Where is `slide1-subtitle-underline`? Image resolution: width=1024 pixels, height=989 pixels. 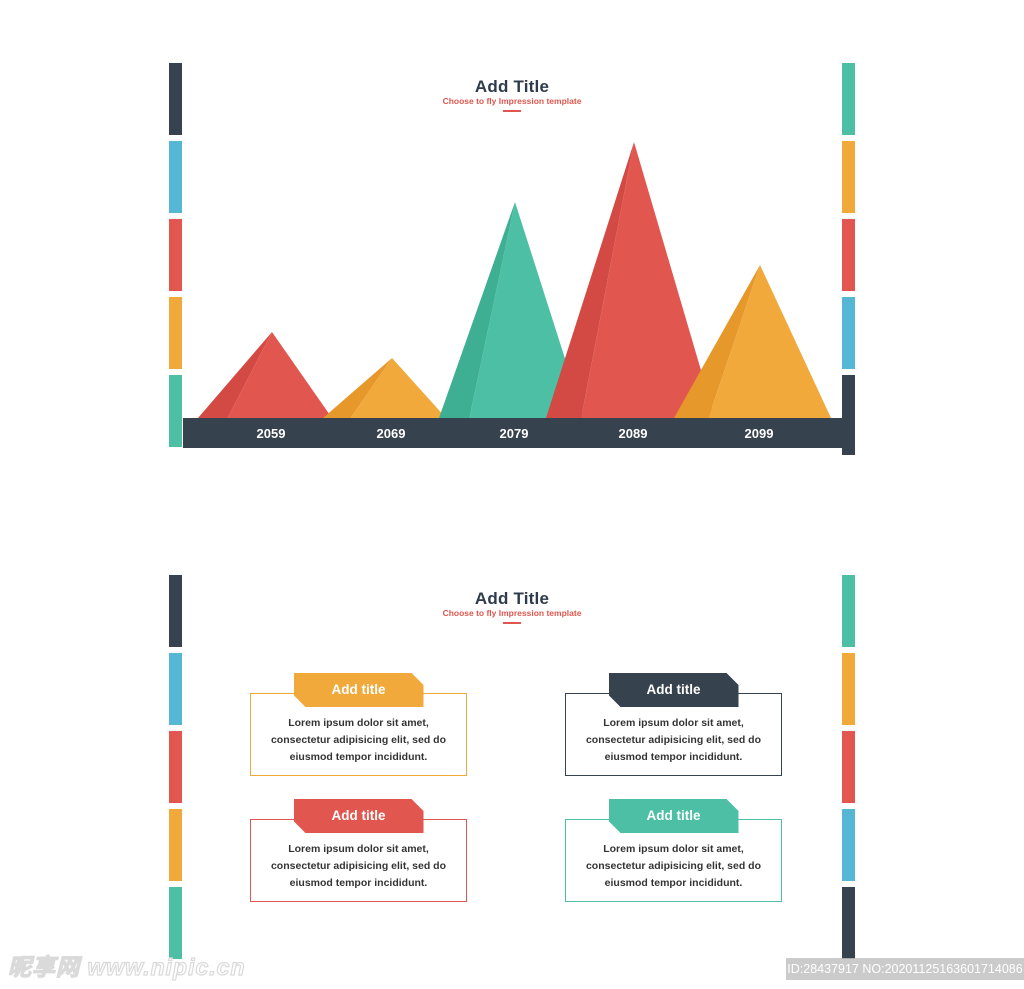 slide1-subtitle-underline is located at coordinates (512, 111).